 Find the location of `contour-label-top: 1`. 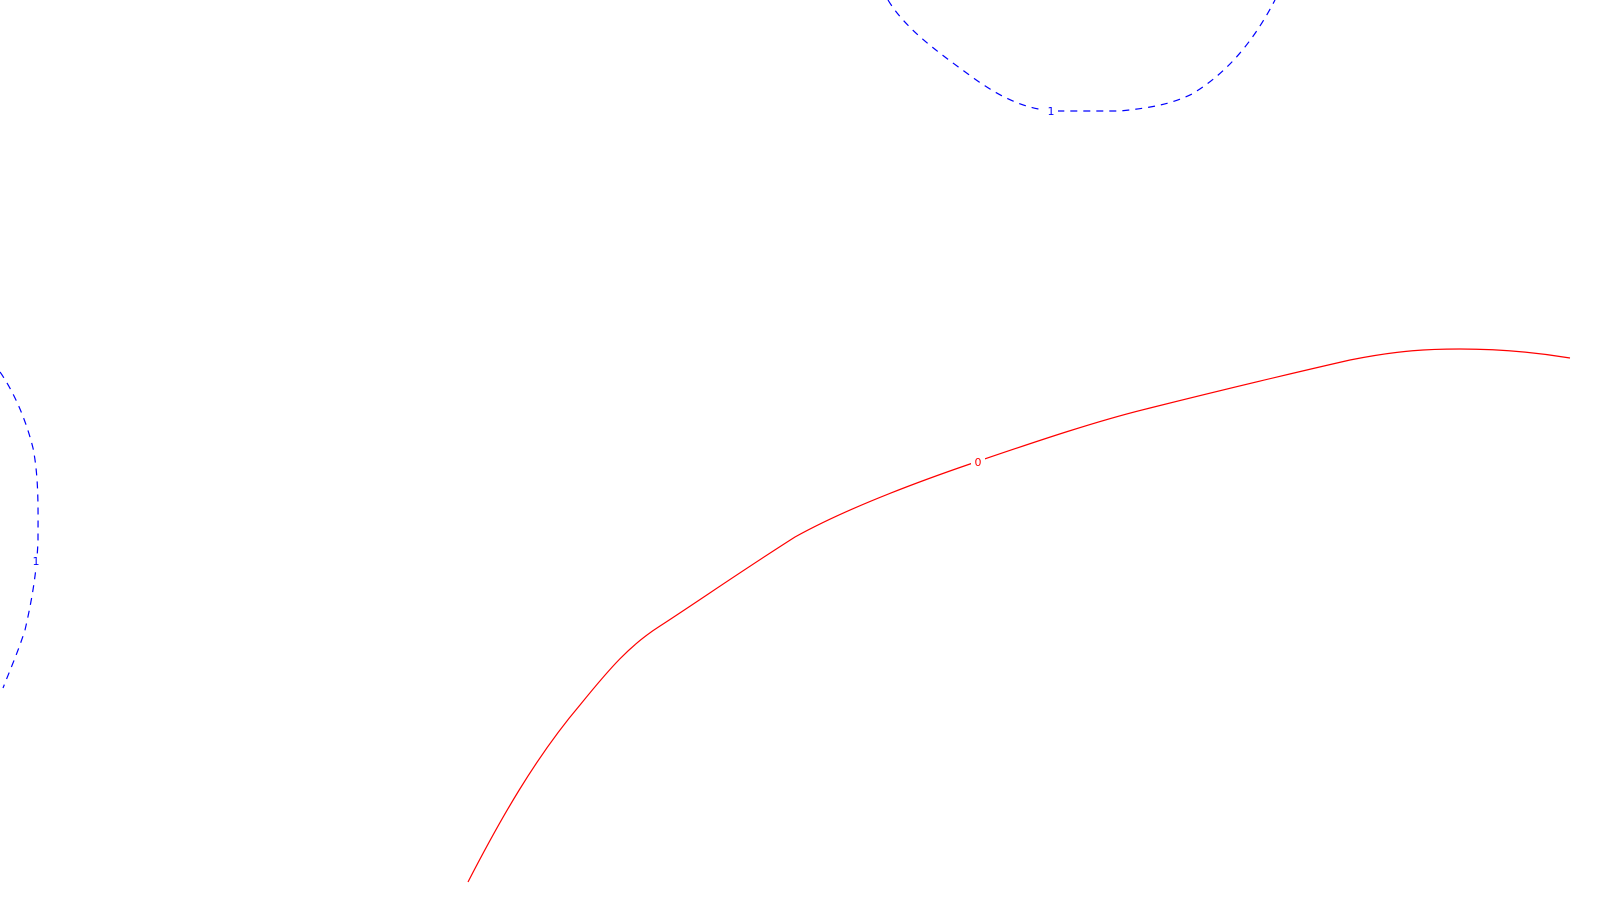

contour-label-top: 1 is located at coordinates (1051, 111).